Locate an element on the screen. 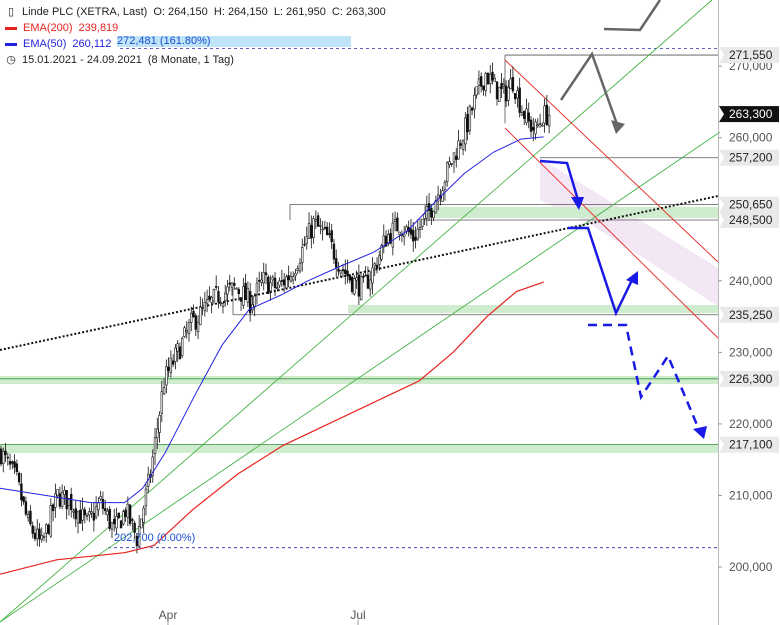 This screenshot has width=780, height=625. legend-ema50-row: EMA(50) 260,112 is located at coordinates (195, 44).